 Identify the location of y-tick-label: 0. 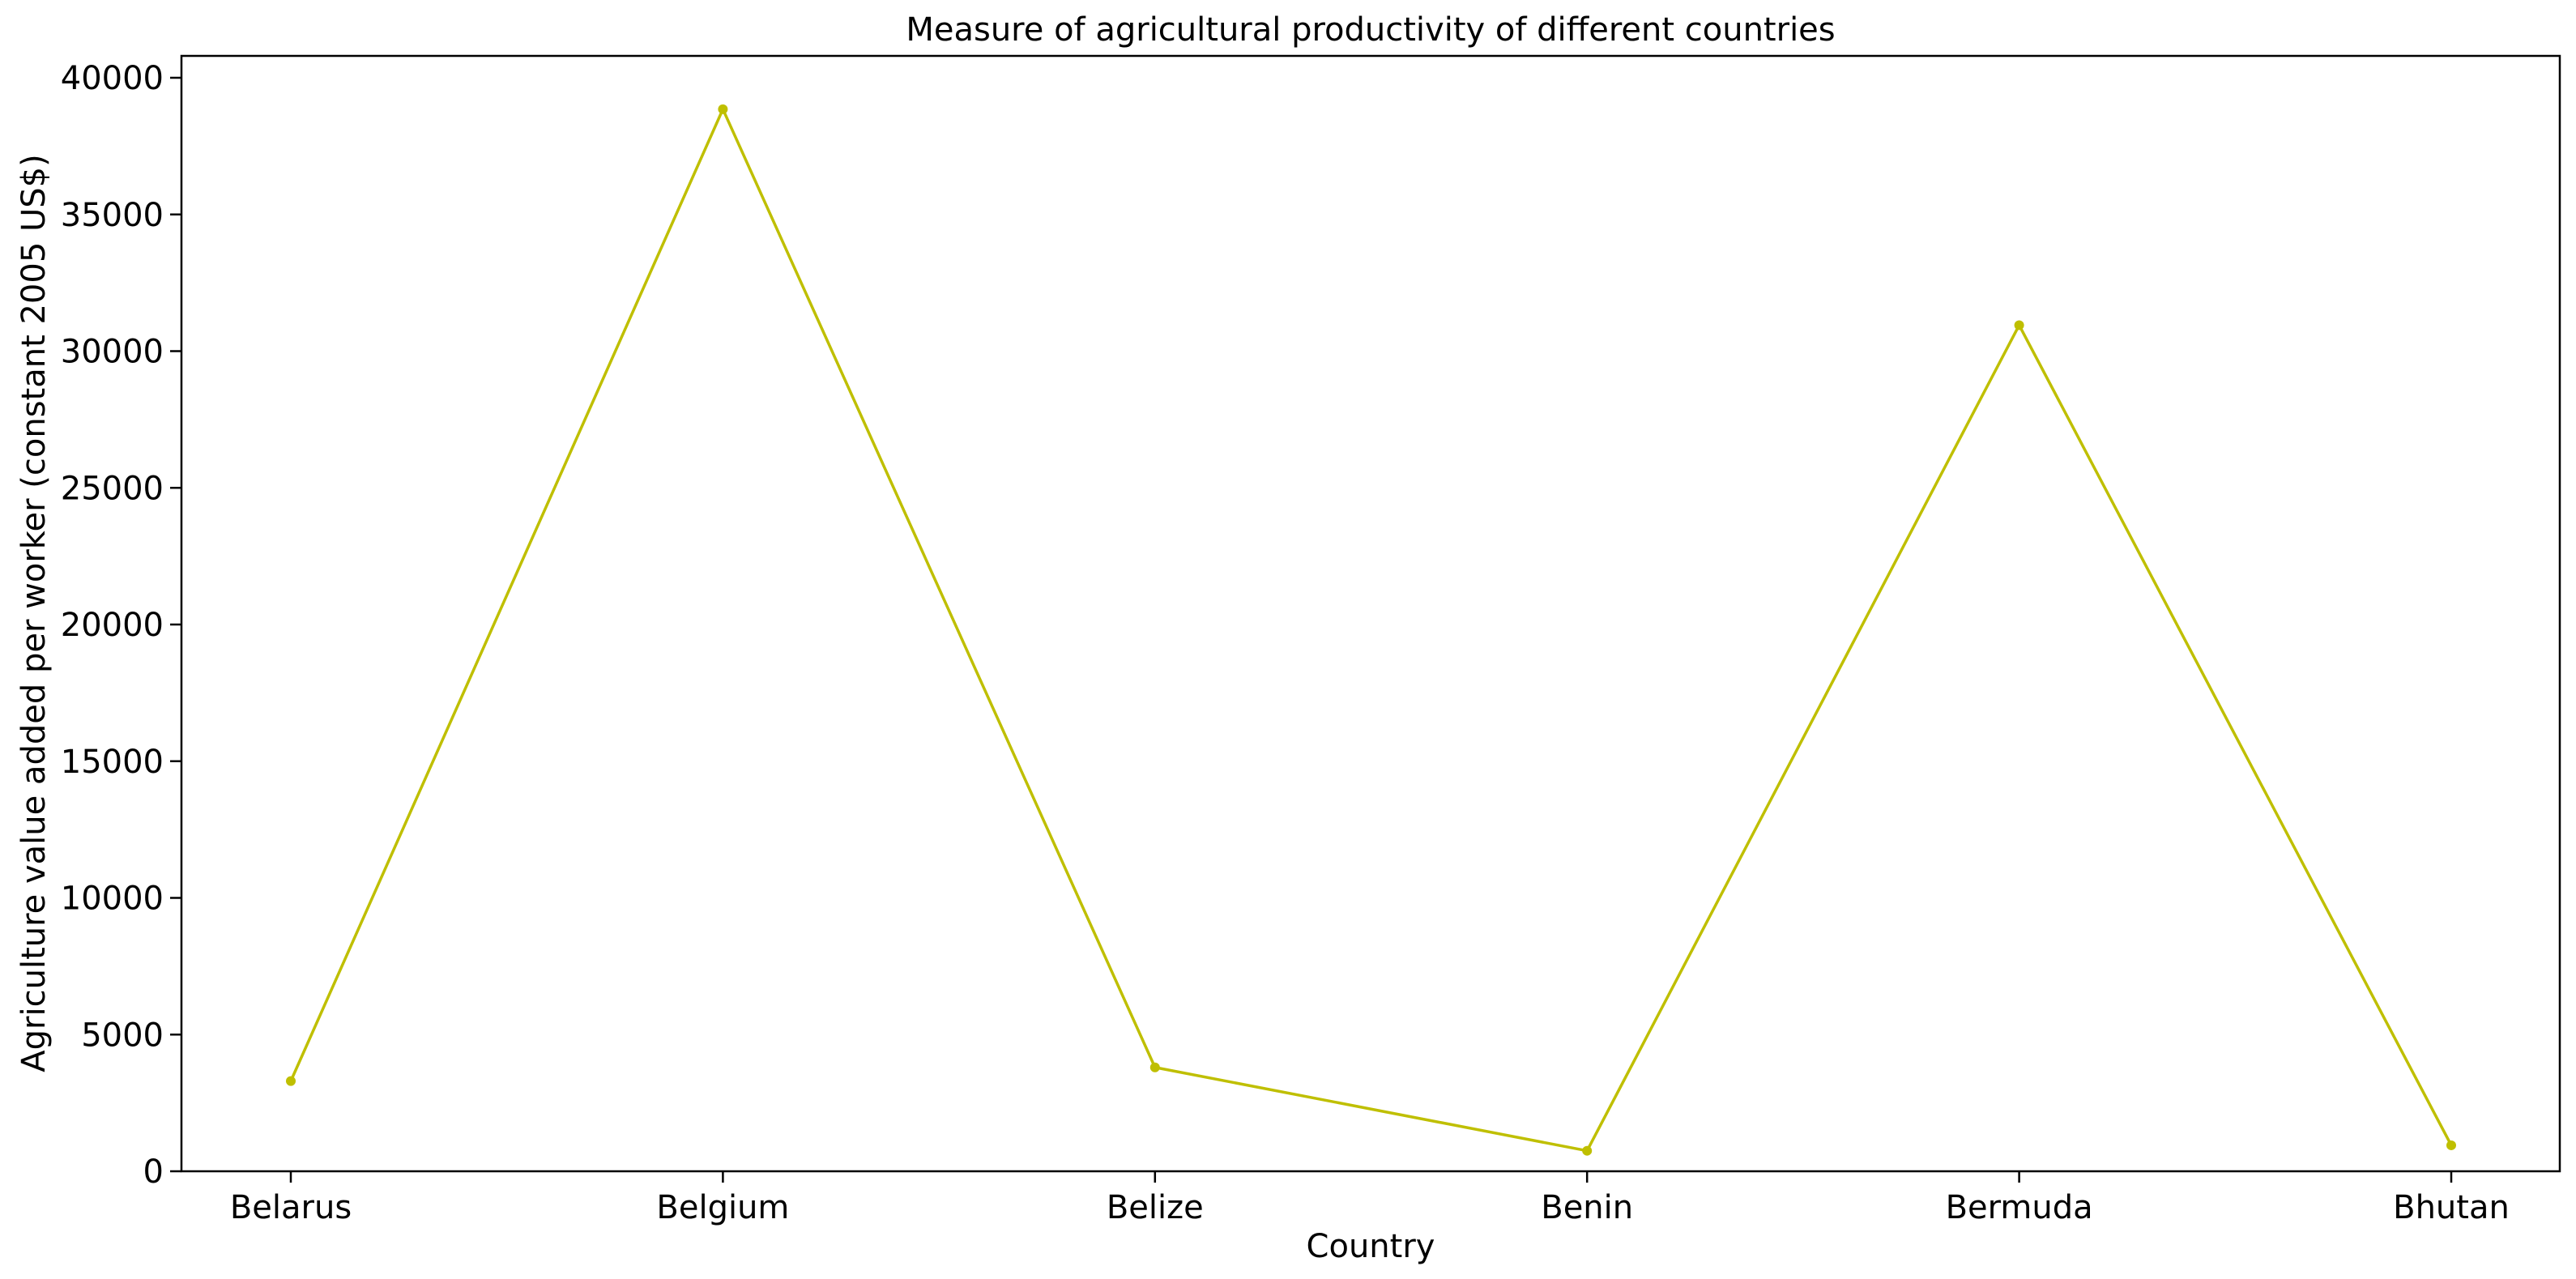
(153, 1172).